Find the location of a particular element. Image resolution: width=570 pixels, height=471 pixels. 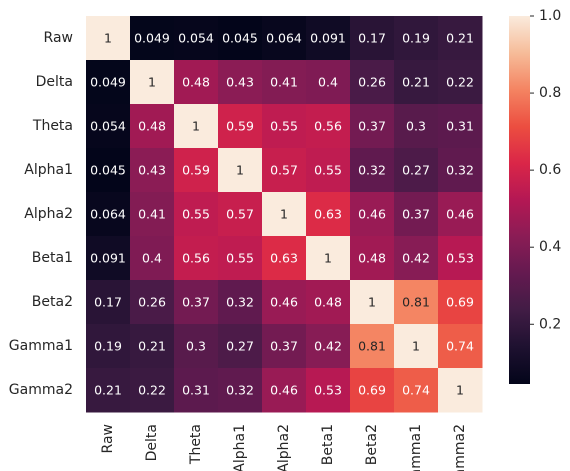

heatmap-cell-value: 0.045 is located at coordinates (240, 38).